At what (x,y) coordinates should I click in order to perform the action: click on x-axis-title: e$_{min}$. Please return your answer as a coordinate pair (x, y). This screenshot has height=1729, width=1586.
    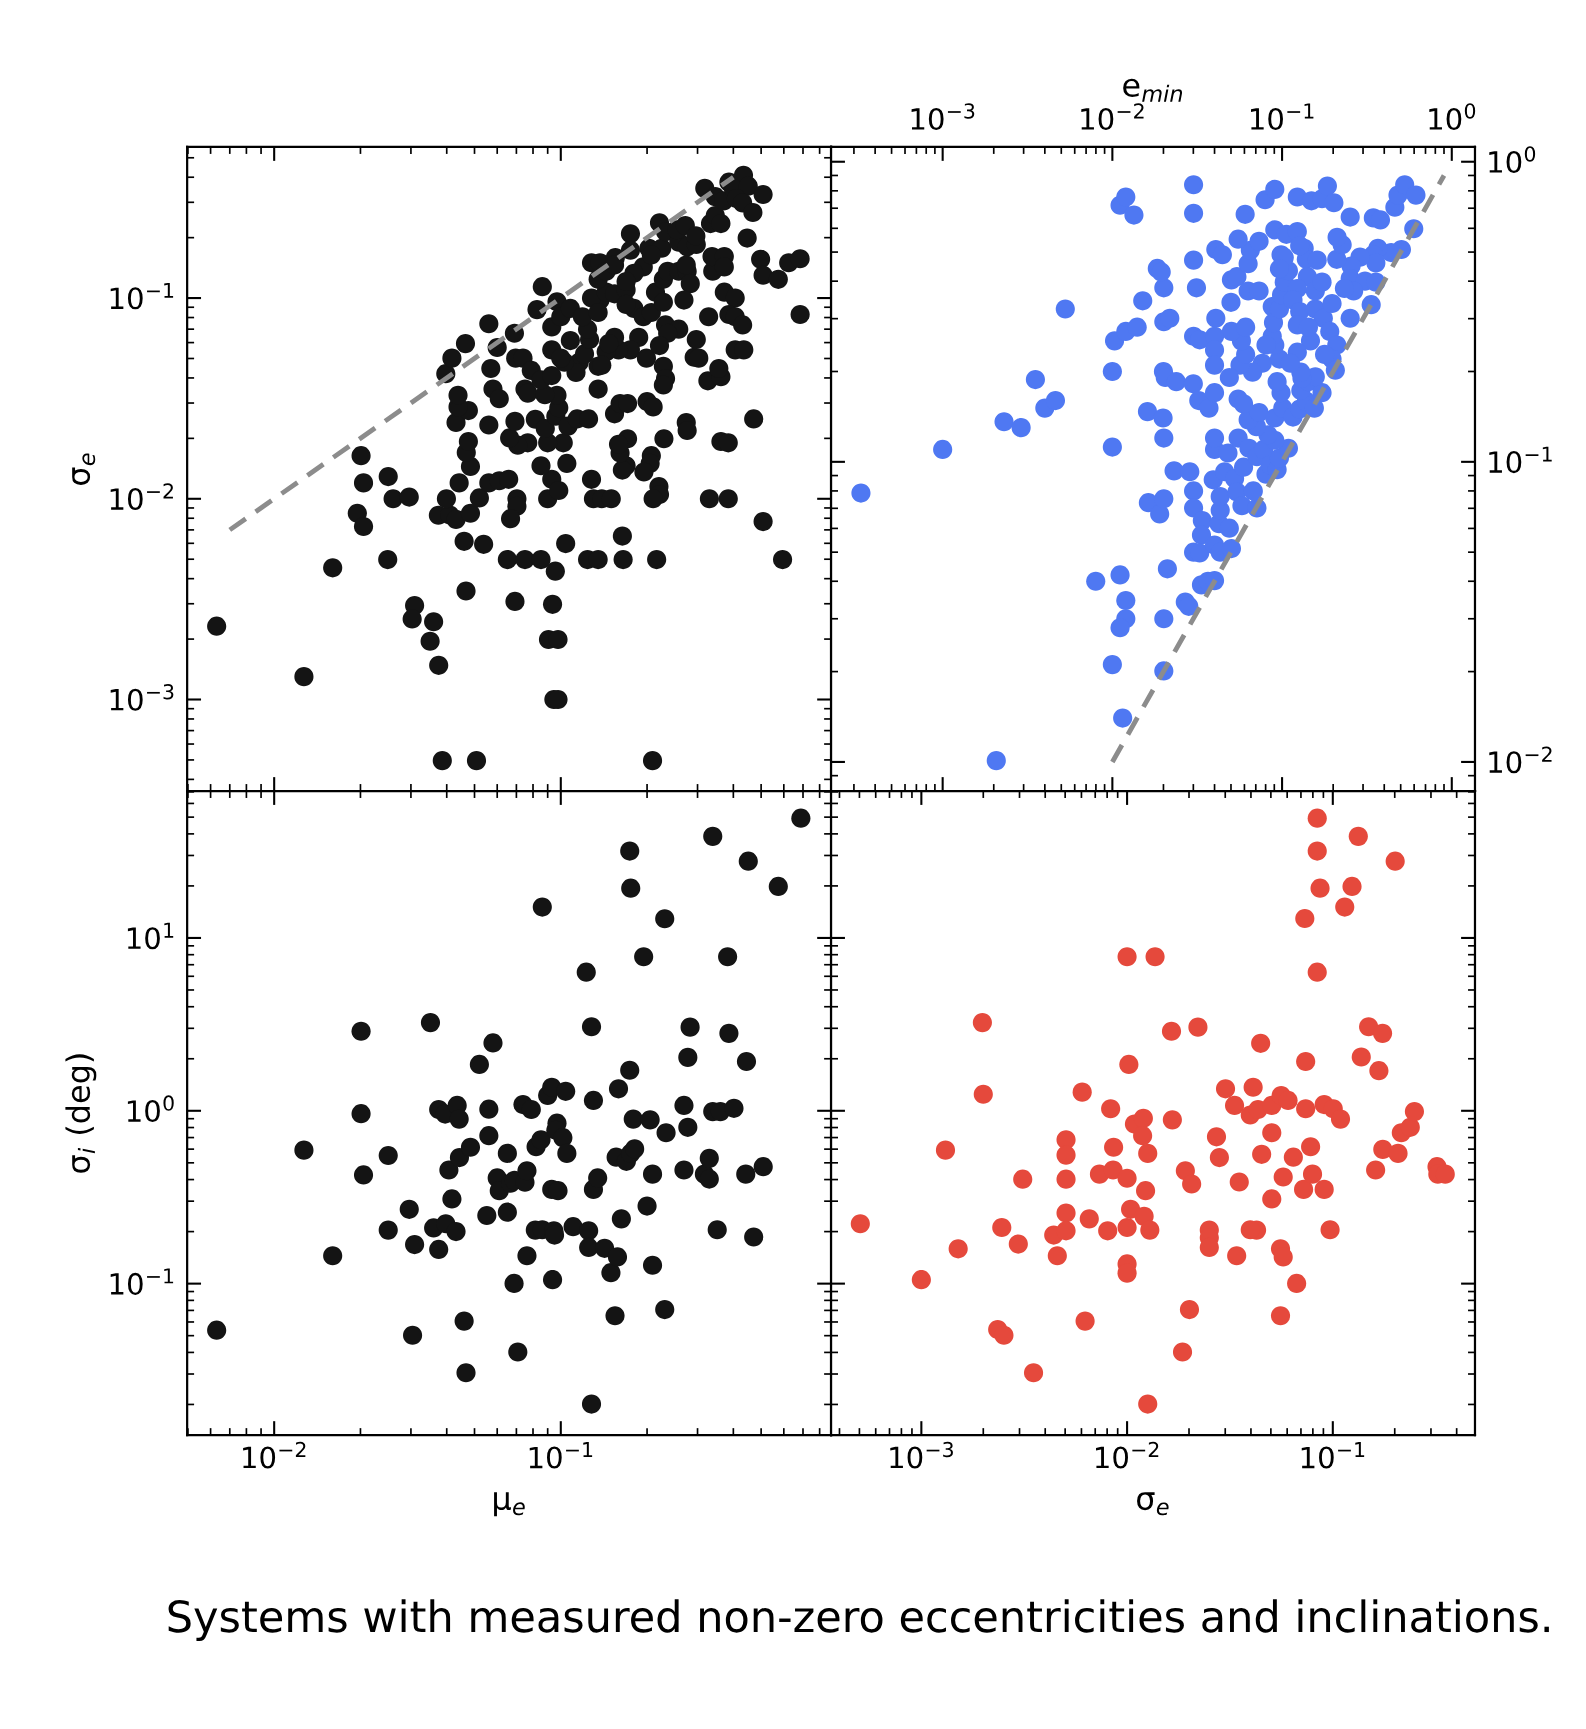
    Looking at the image, I should click on (1153, 90).